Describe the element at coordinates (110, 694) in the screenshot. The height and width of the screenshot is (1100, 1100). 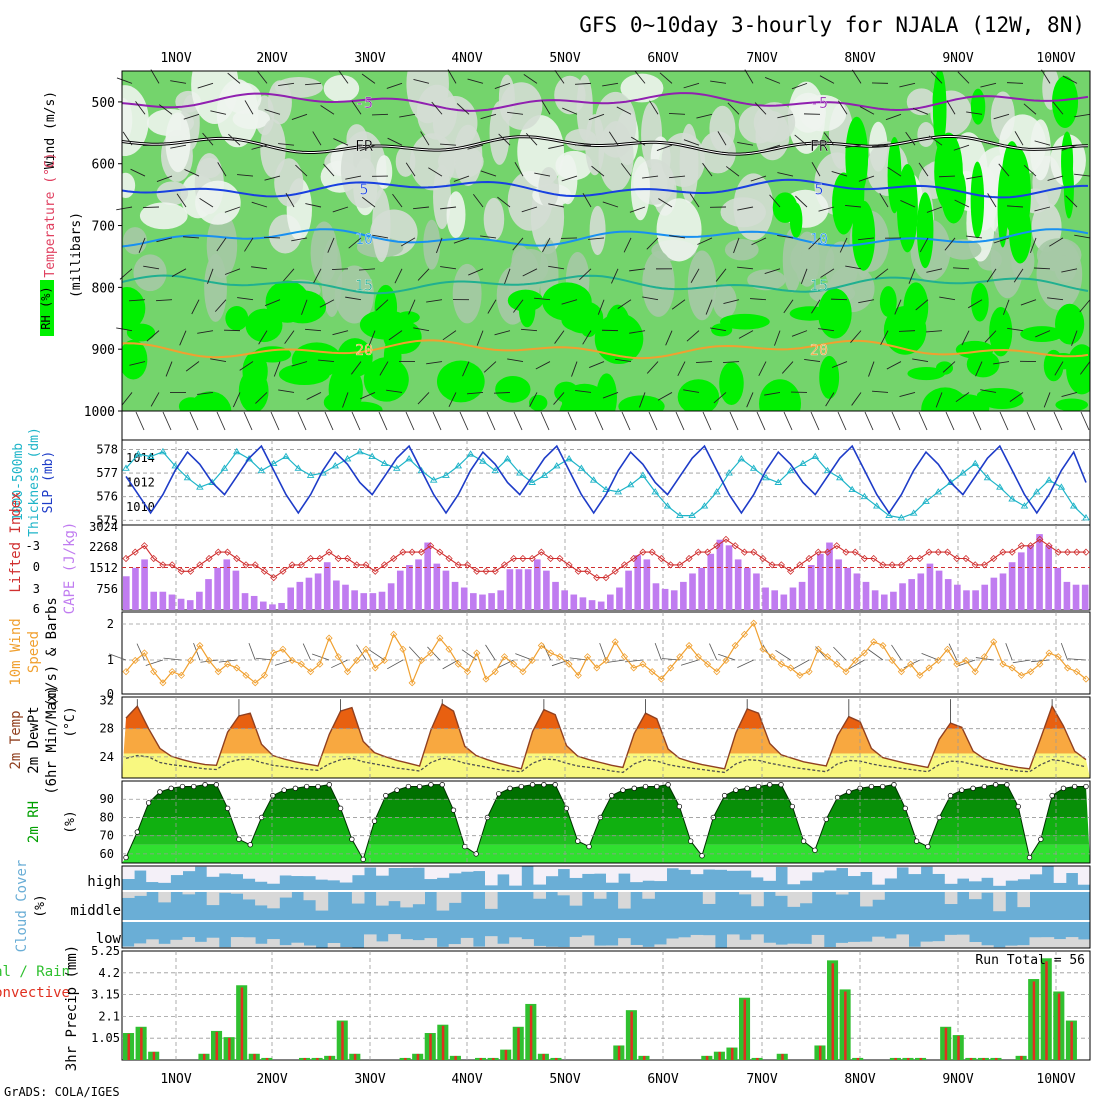
I see `y-tick-label: 0` at that location.